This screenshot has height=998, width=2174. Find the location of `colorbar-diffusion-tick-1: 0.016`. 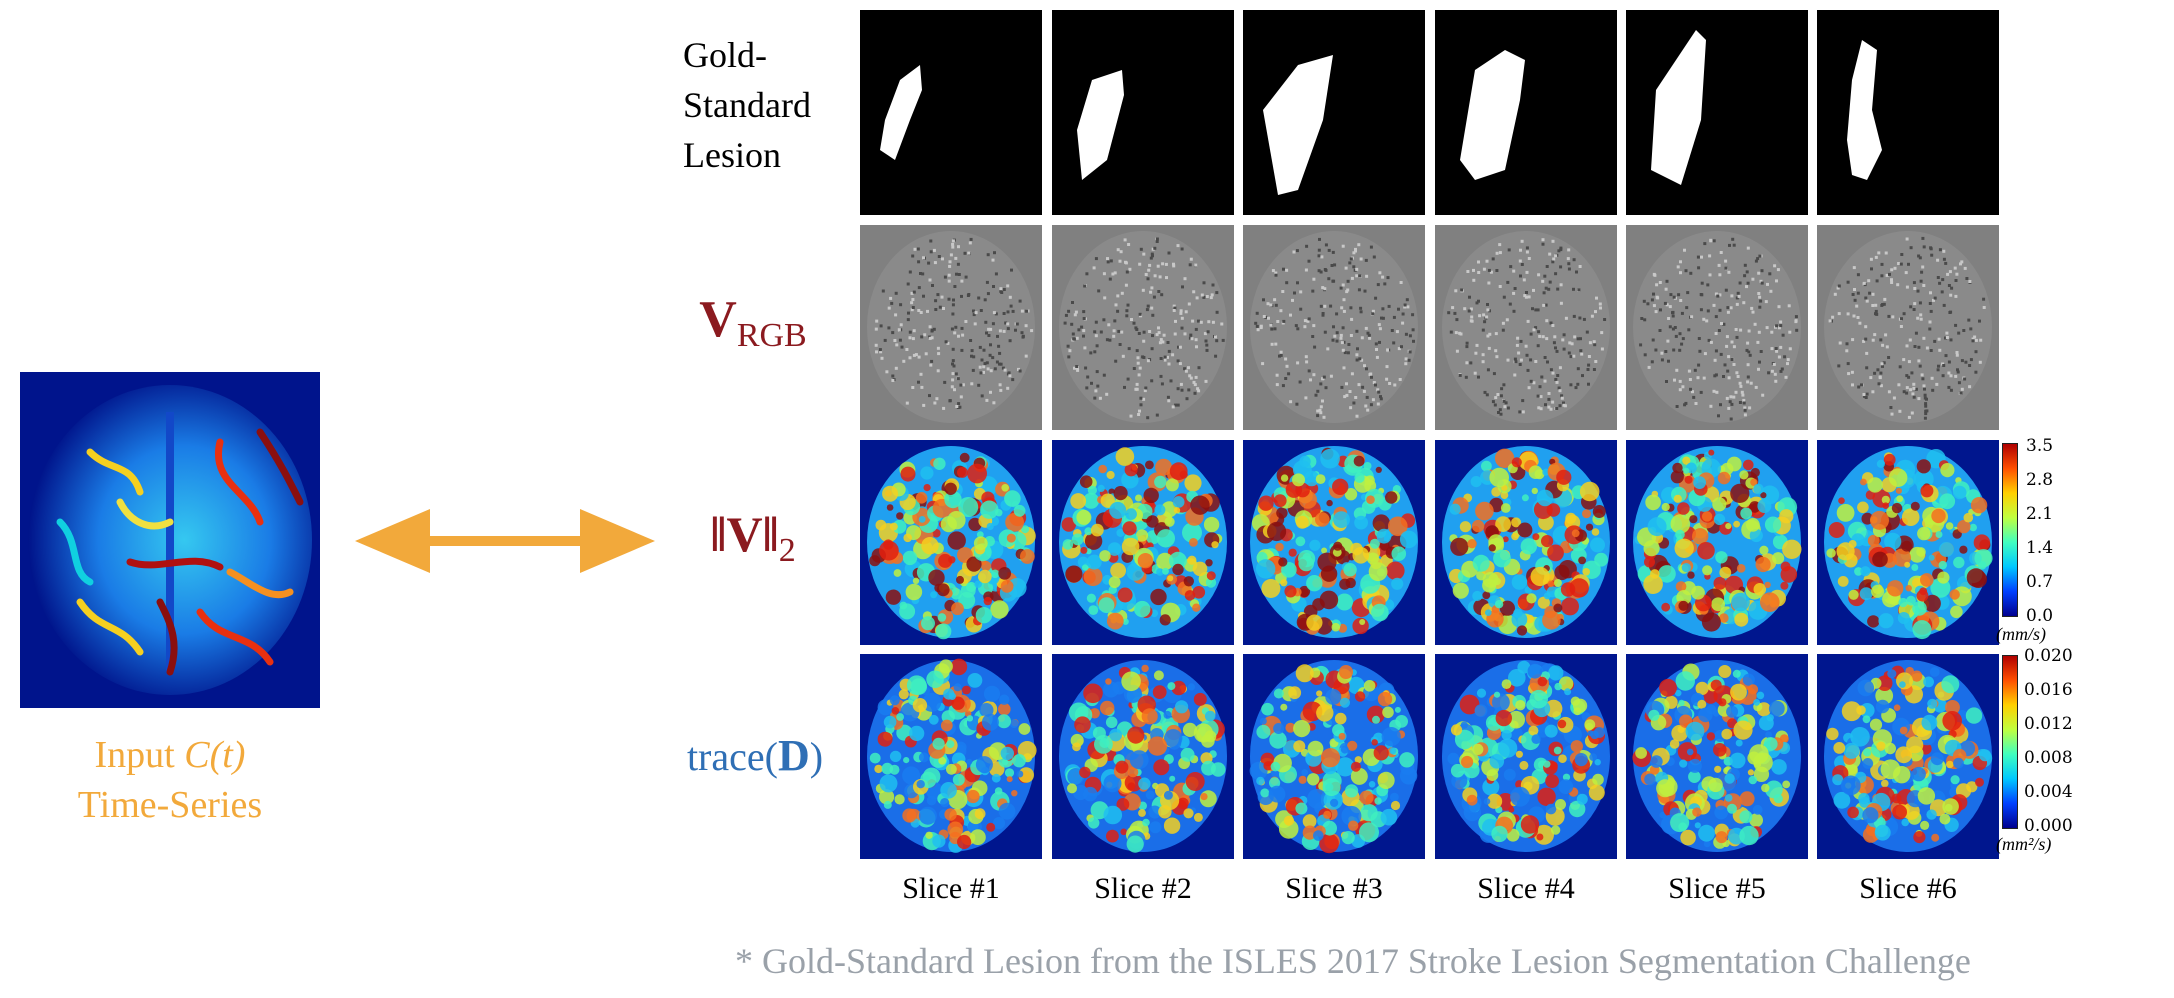

colorbar-diffusion-tick-1: 0.016 is located at coordinates (2048, 690).